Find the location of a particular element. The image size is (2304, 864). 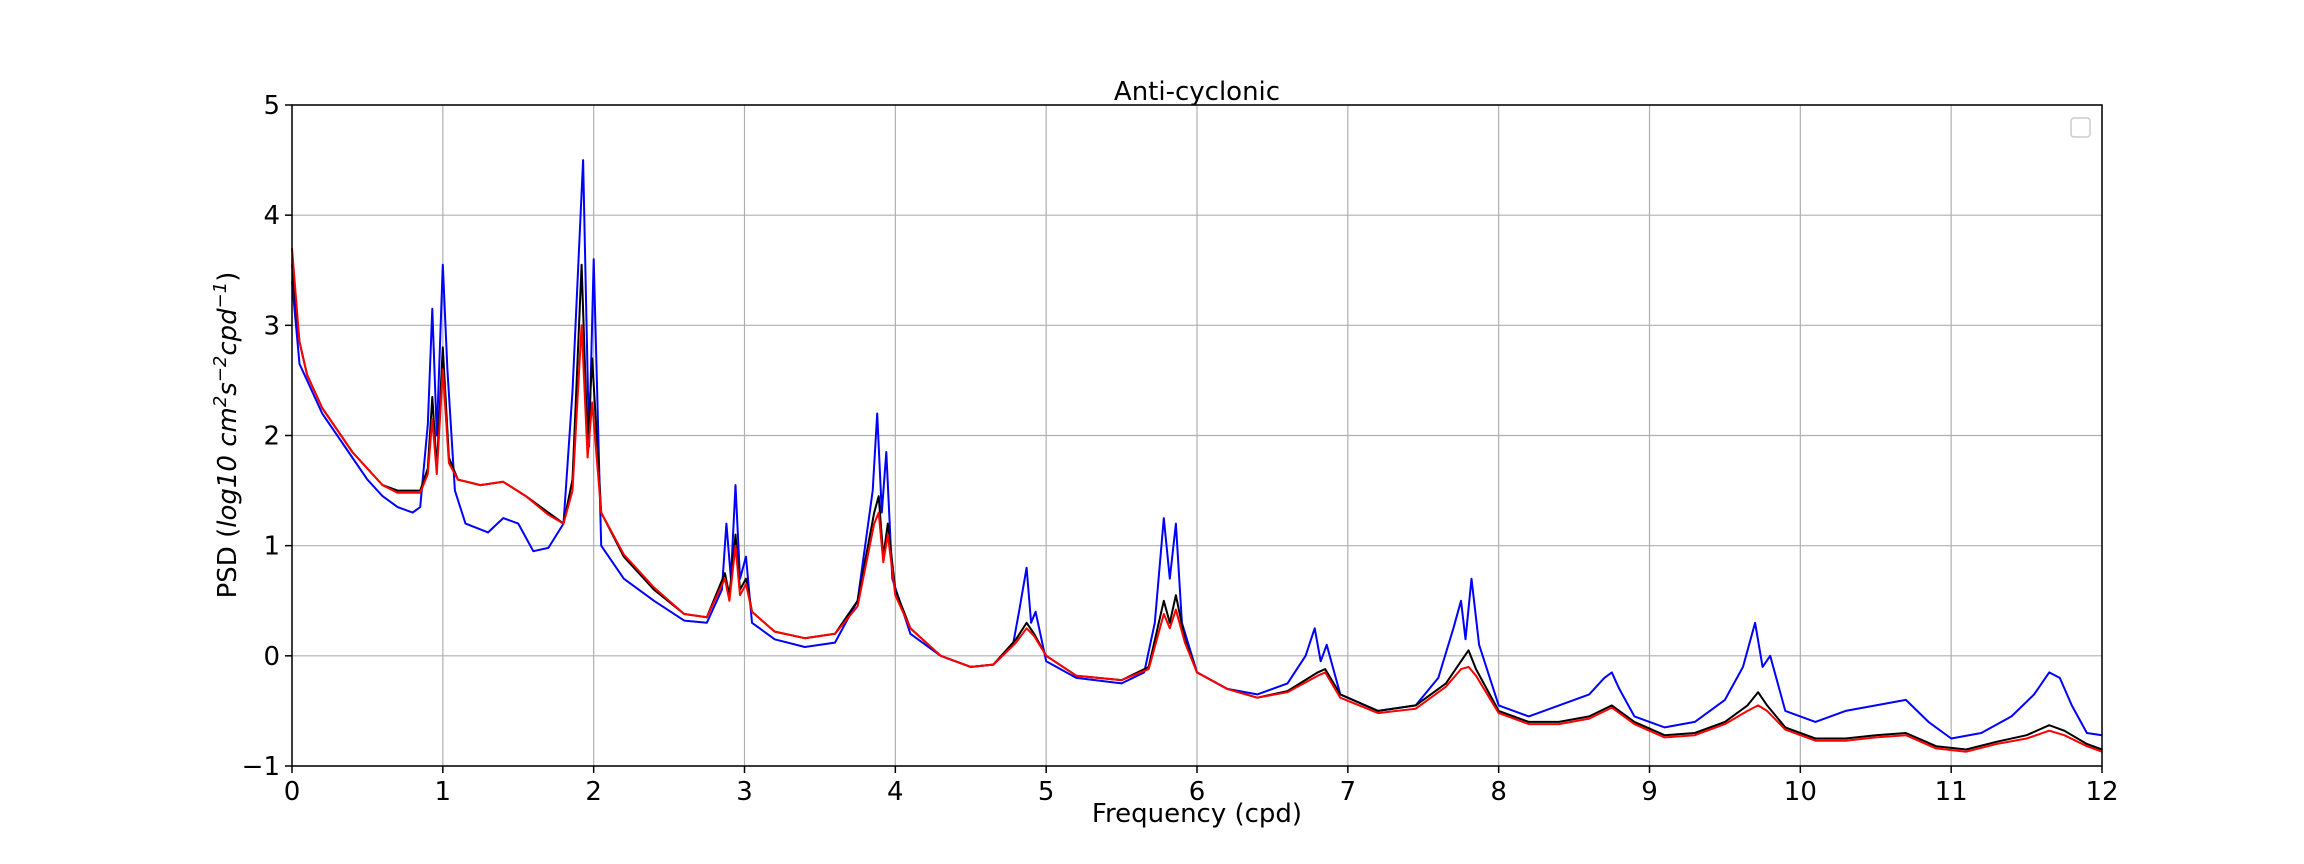

x-axis: 0 1 2 3 4 5 6 7 8 9 10 11 12 is located at coordinates (1201, 786).